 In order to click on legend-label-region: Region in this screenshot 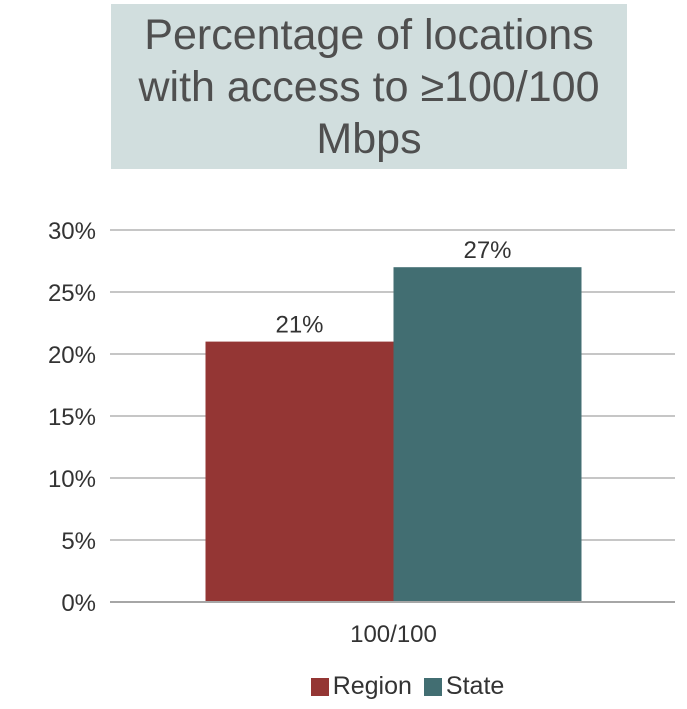, I will do `click(372, 686)`.